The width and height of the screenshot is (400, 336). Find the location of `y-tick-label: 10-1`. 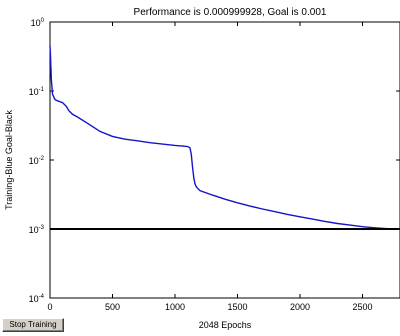

y-tick-label: 10-1 is located at coordinates (37, 92).